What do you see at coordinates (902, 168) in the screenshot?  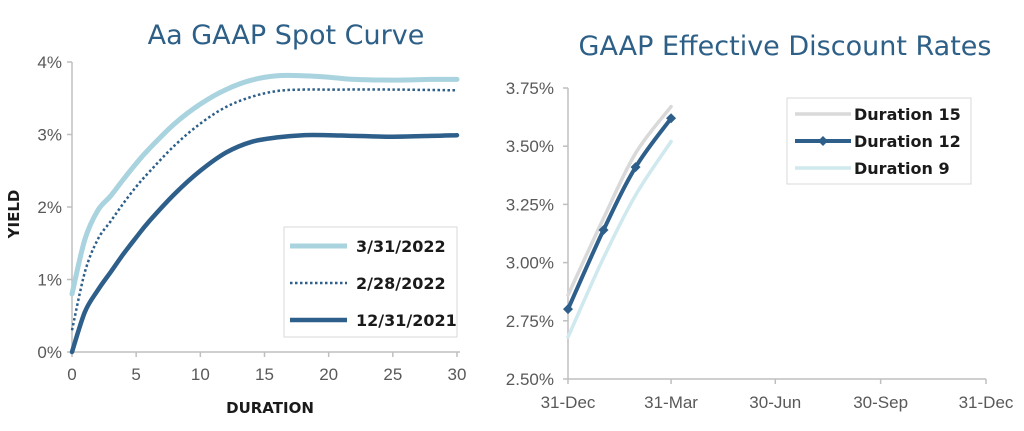 I see `rates-legend-label: Duration 9` at bounding box center [902, 168].